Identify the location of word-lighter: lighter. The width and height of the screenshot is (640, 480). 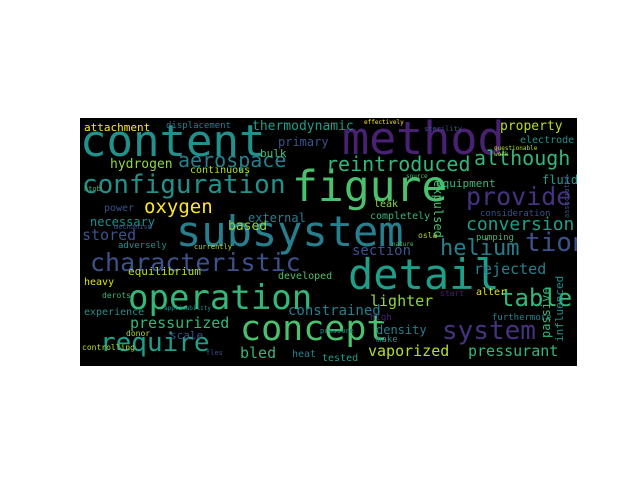
(402, 301).